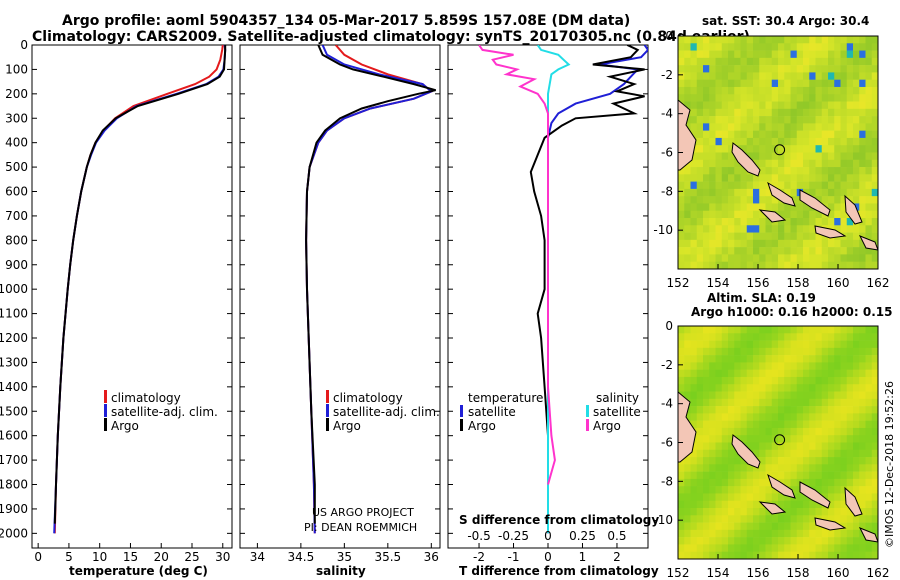 Image resolution: width=900 pixels, height=580 pixels. Describe the element at coordinates (553, 289) in the screenshot. I see `series-line-salinity-satellite` at that location.